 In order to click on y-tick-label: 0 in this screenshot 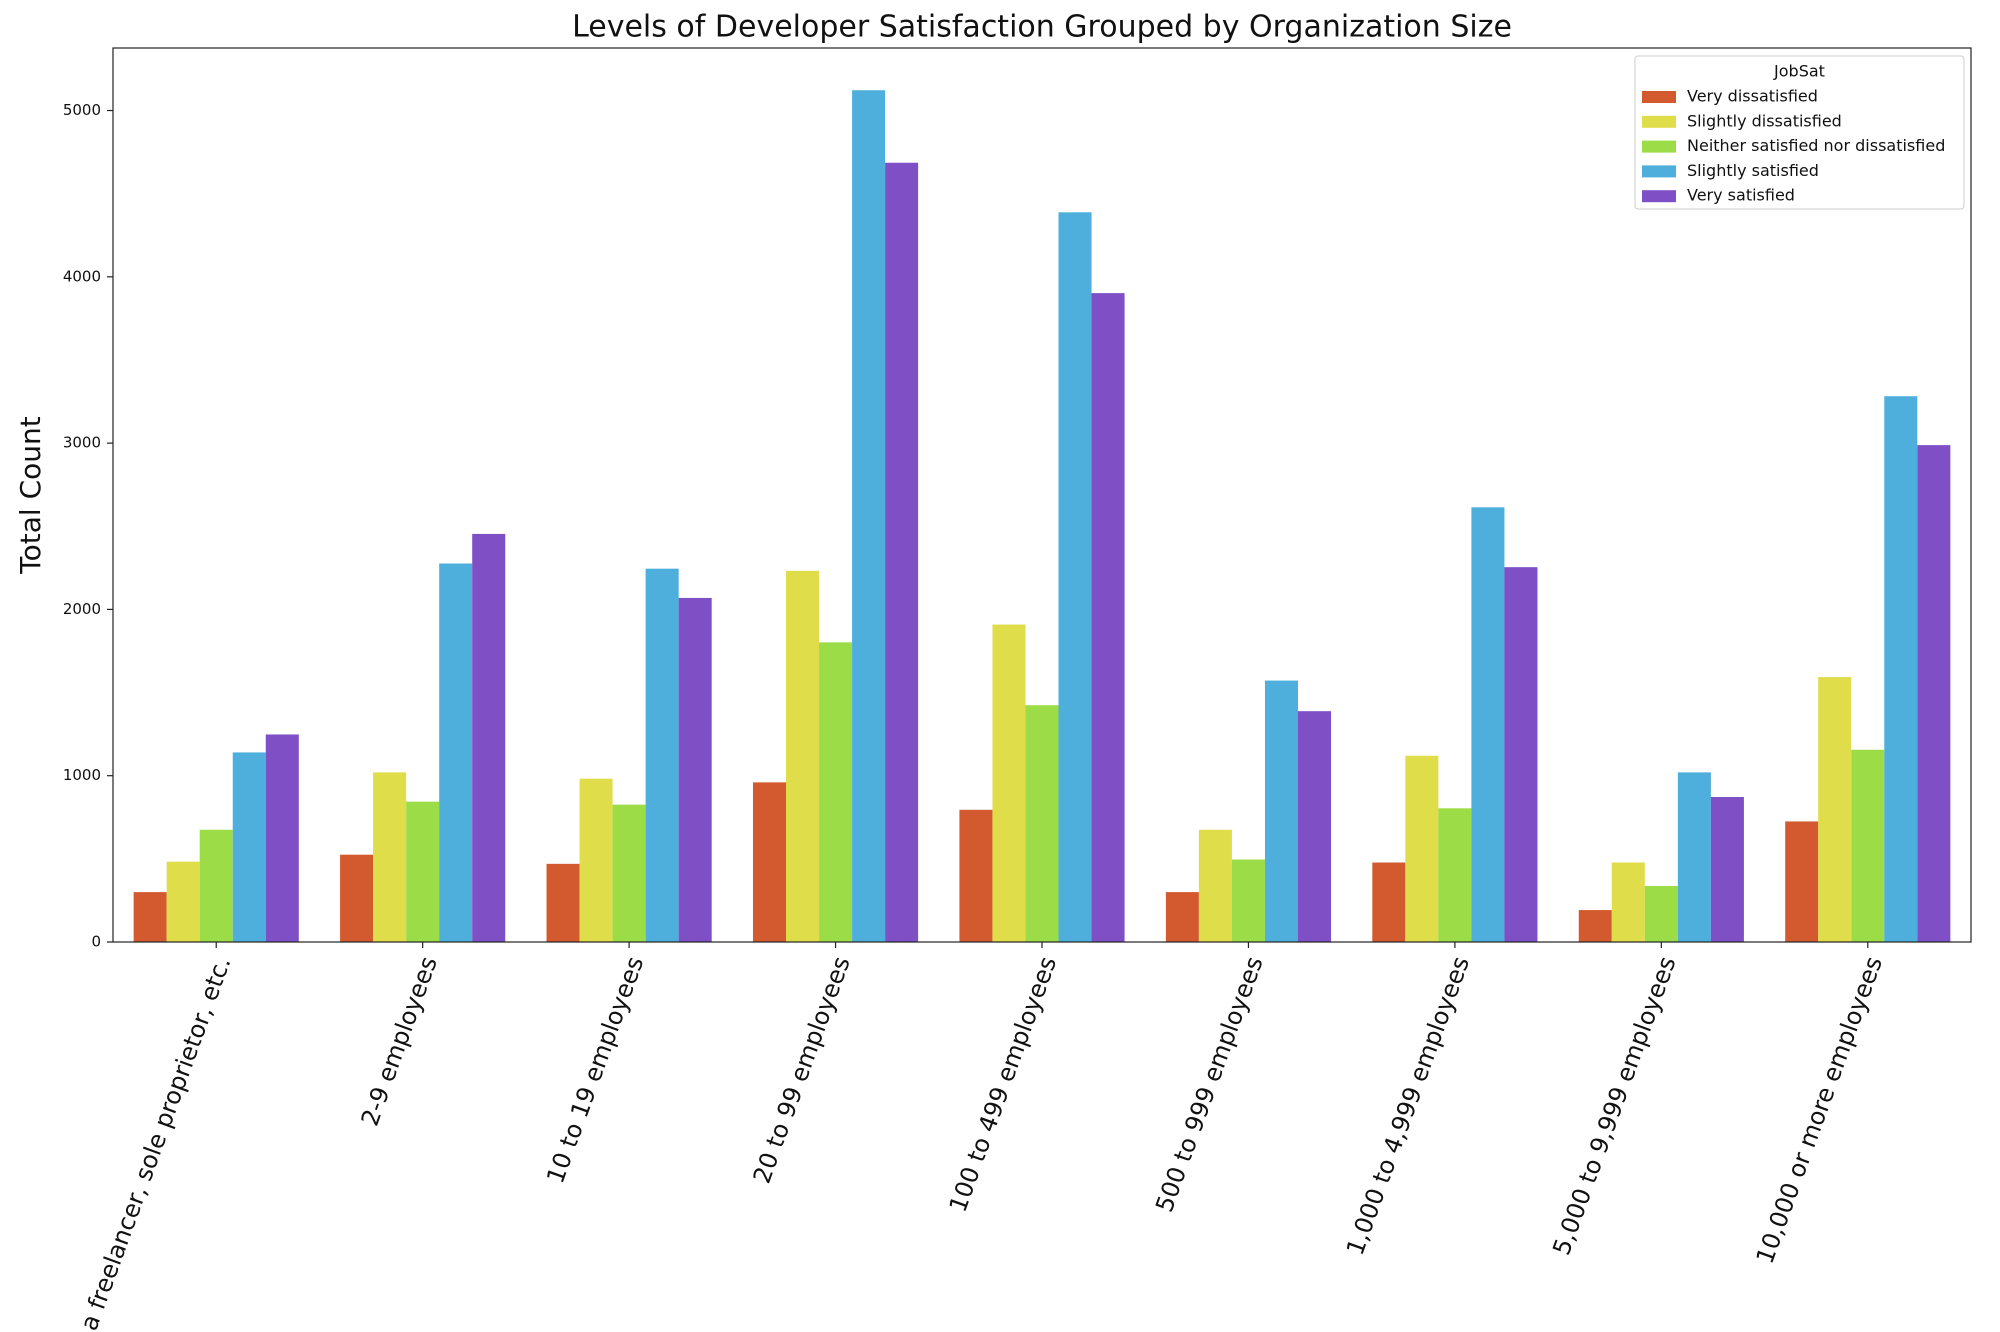, I will do `click(96, 942)`.